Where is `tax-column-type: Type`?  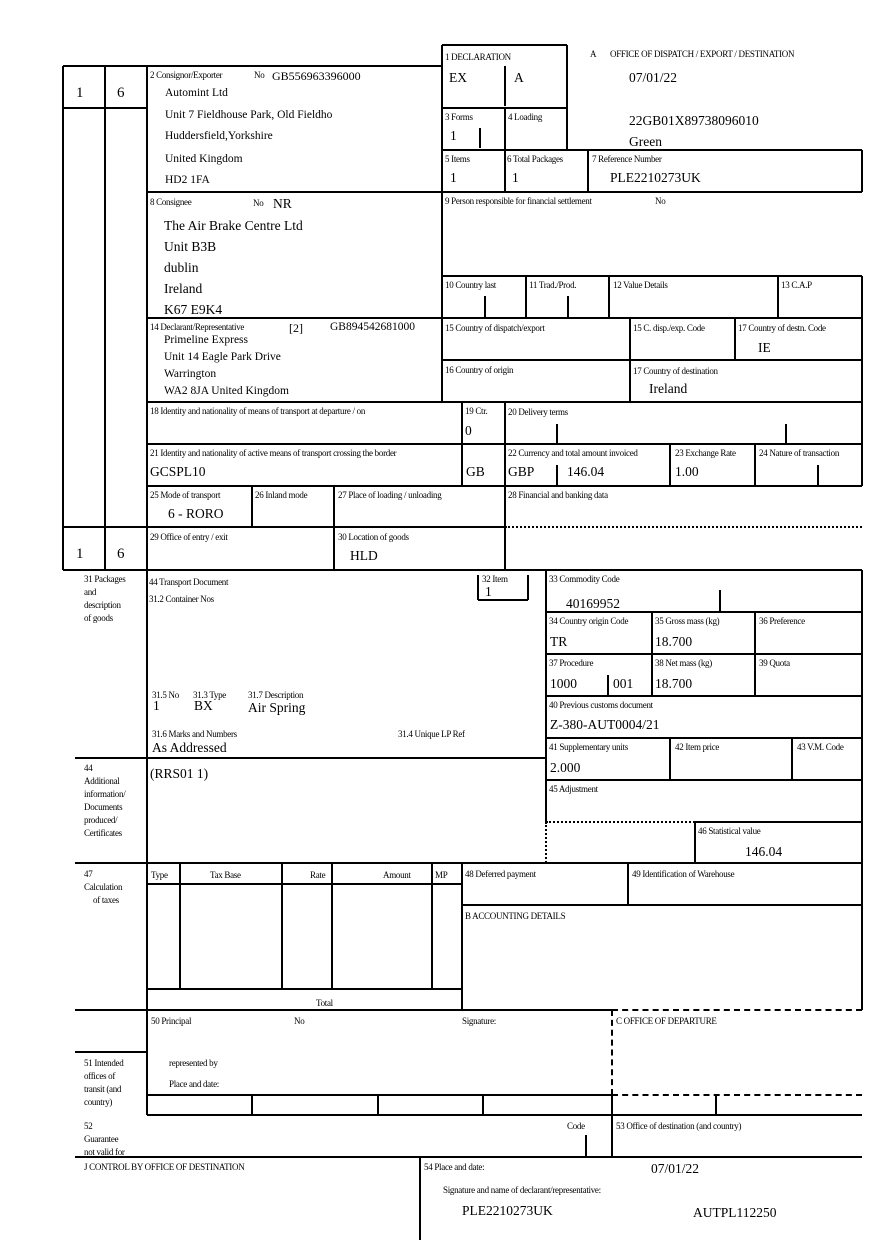 tax-column-type: Type is located at coordinates (159, 875).